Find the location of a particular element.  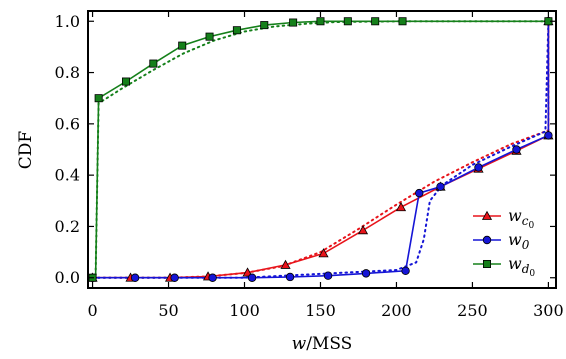

y-tick-label: 0.0 is located at coordinates (67, 277).